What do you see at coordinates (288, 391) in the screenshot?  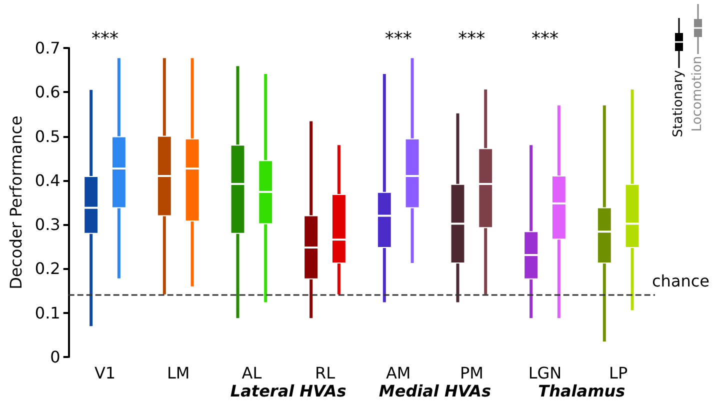 I see `text: Lateral HVAs` at bounding box center [288, 391].